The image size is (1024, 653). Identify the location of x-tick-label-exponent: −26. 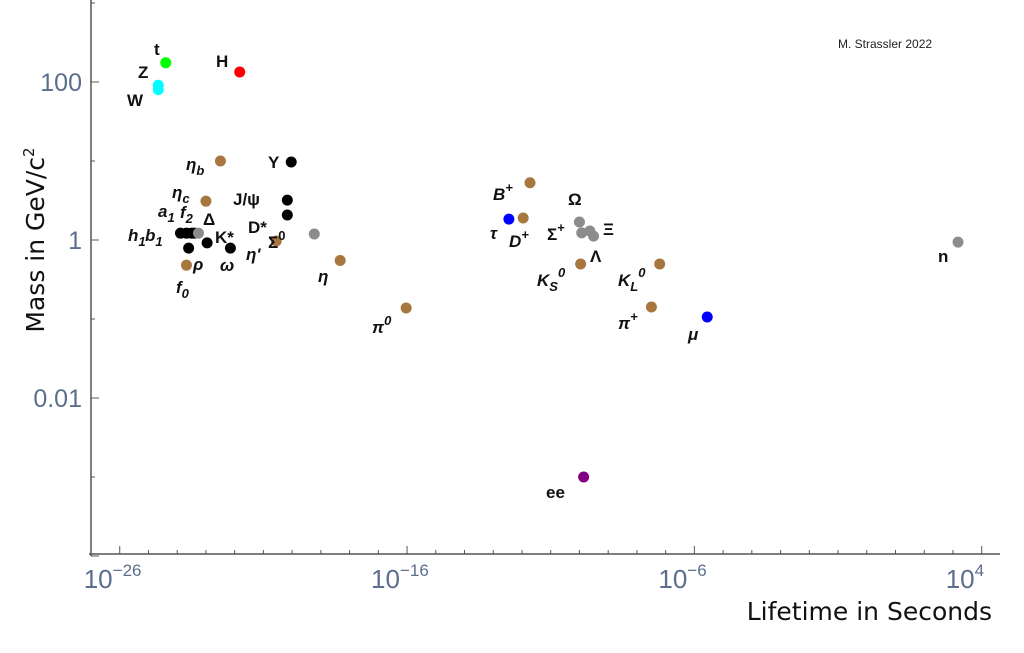
(127, 570).